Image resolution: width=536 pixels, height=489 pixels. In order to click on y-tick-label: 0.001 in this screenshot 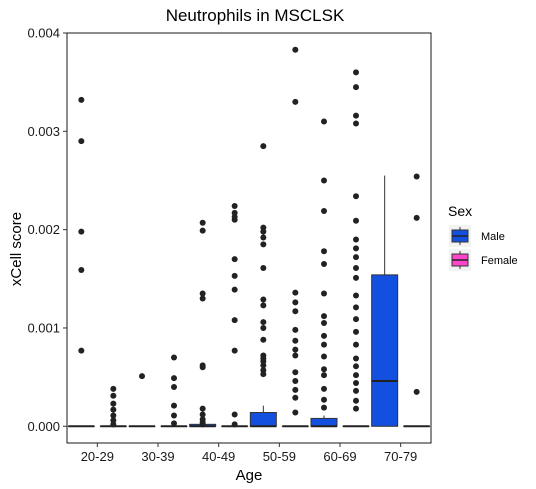, I will do `click(43, 327)`.